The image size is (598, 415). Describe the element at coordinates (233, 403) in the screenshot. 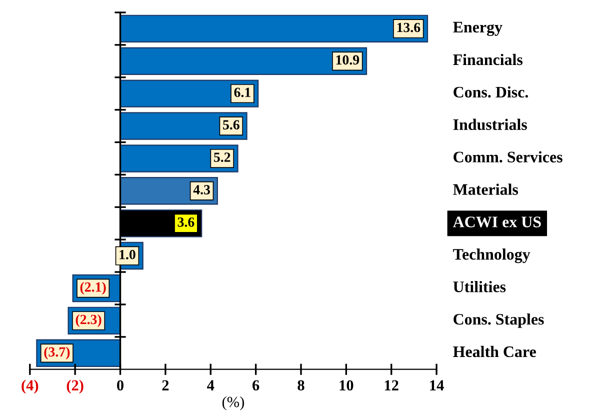

I see `x-axis-title: (%)` at that location.